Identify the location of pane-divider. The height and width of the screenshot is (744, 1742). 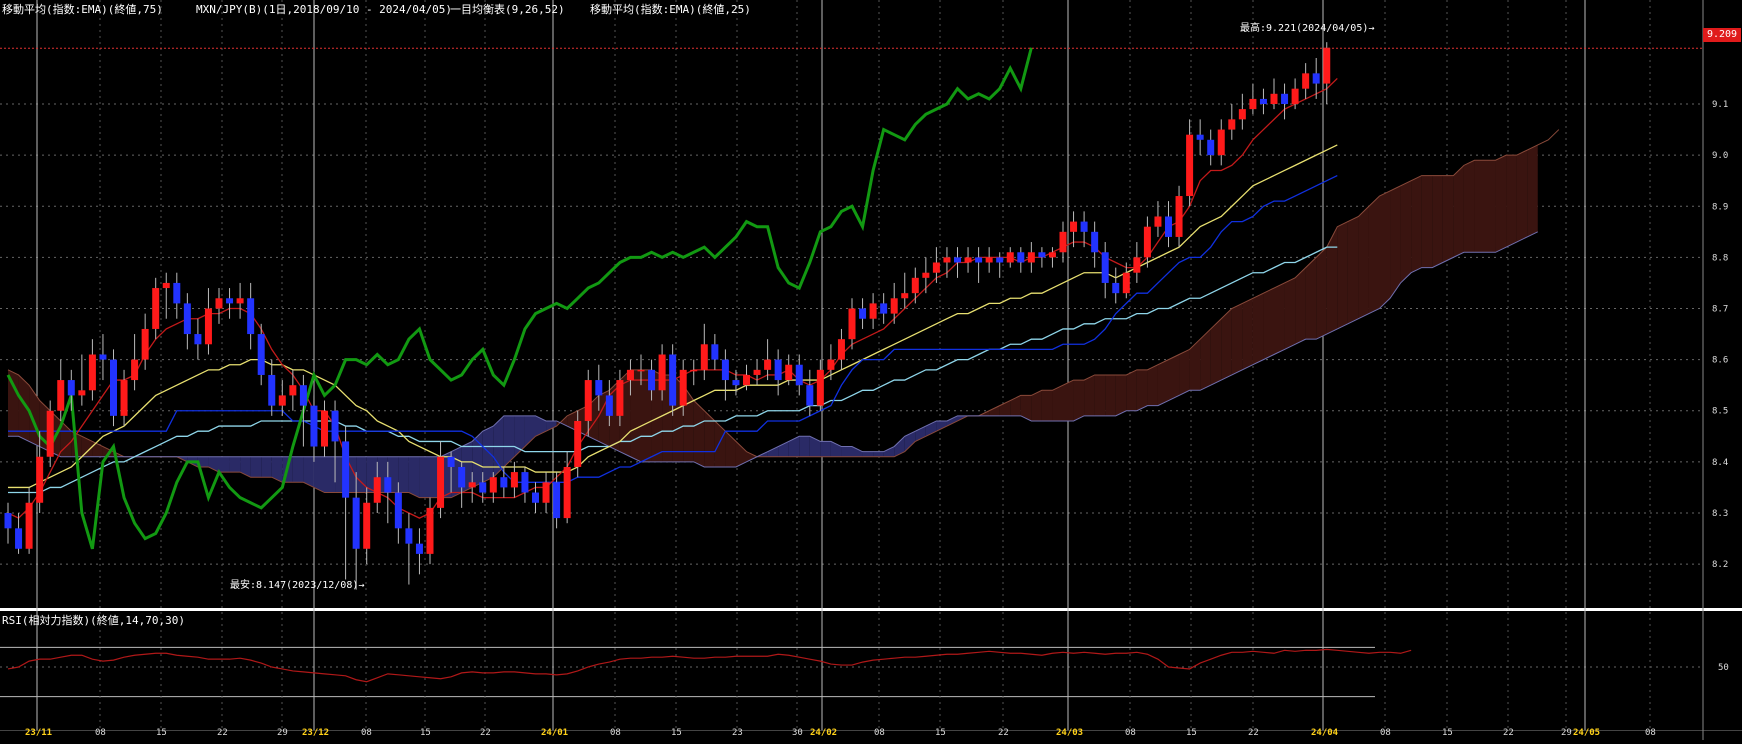
(871, 609).